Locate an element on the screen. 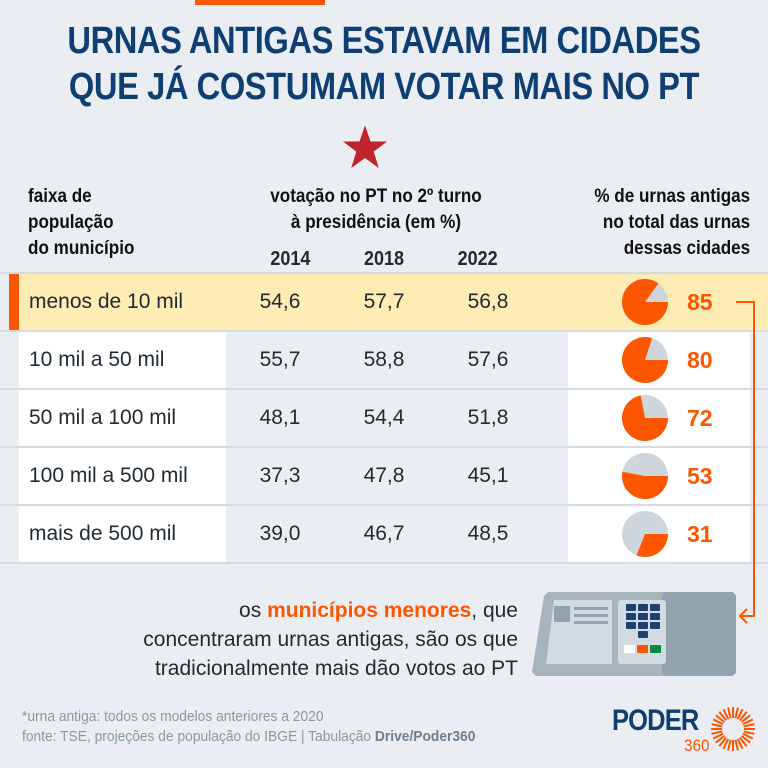  vote-value-2018: 46,7 is located at coordinates (384, 533).